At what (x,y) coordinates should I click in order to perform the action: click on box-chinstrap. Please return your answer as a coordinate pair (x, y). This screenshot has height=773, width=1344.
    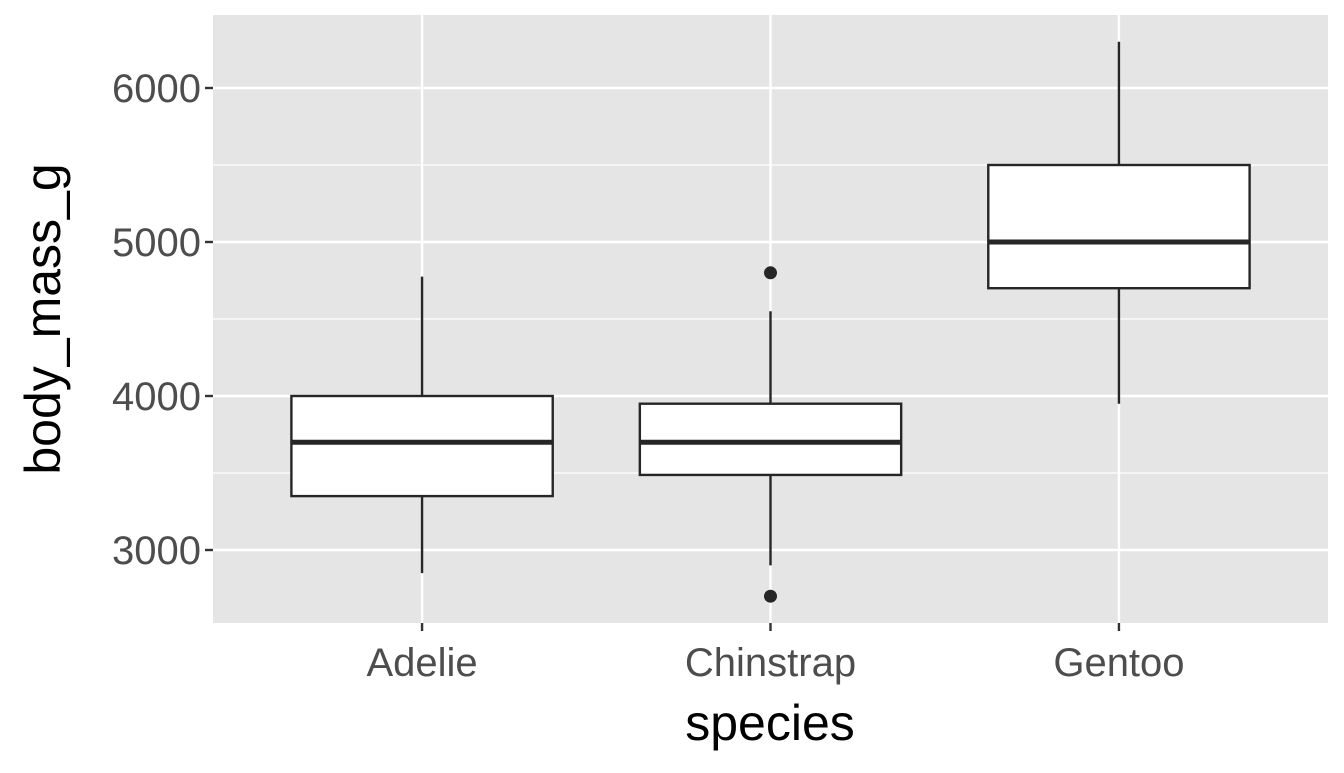
    Looking at the image, I should click on (770, 434).